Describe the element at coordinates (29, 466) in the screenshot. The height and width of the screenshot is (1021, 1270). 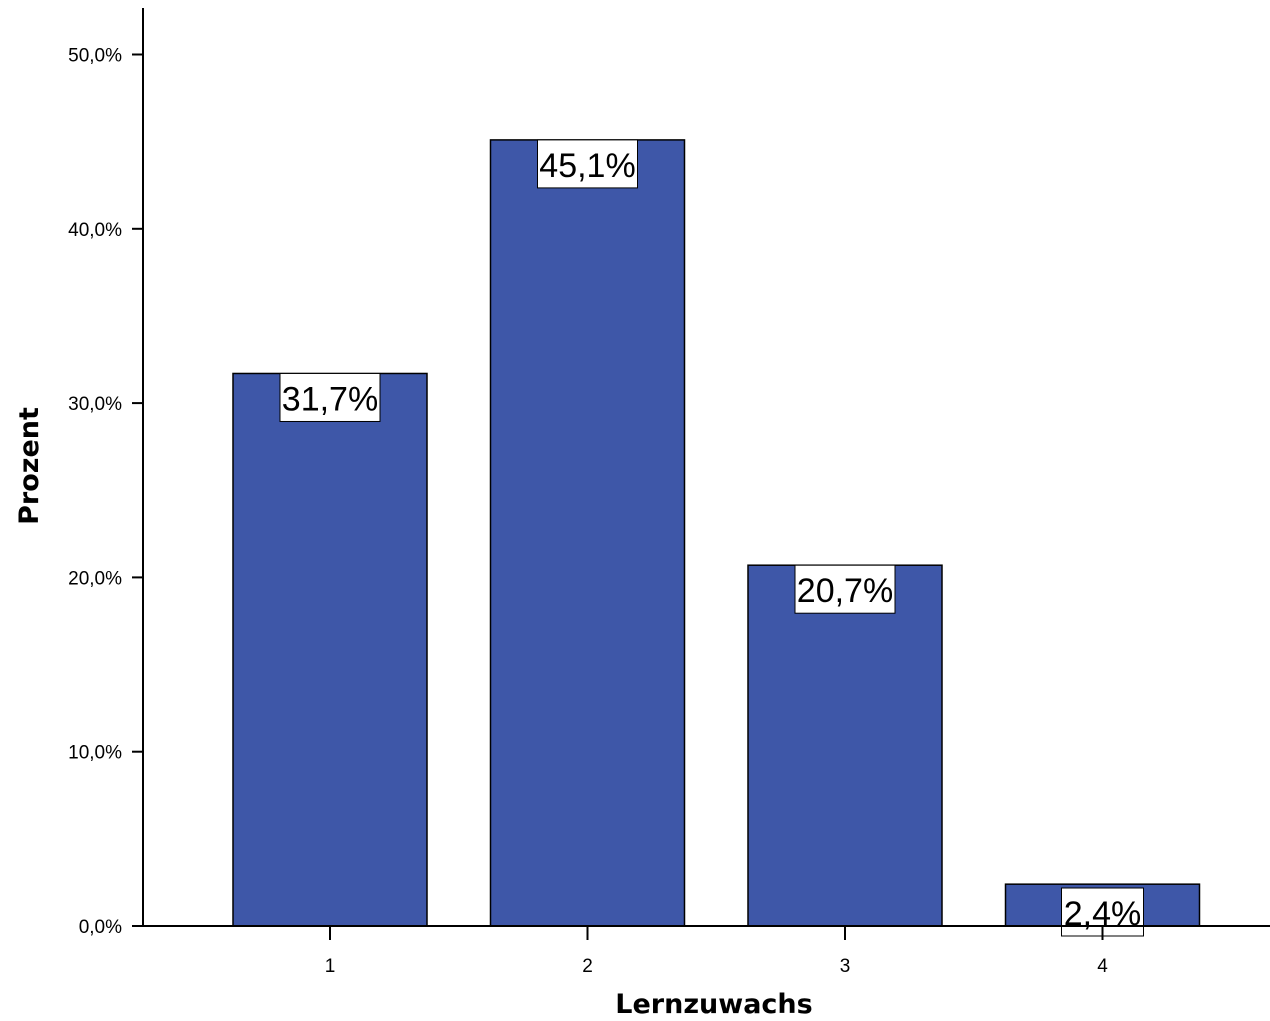
I see `y-axis-title: Prozent` at that location.